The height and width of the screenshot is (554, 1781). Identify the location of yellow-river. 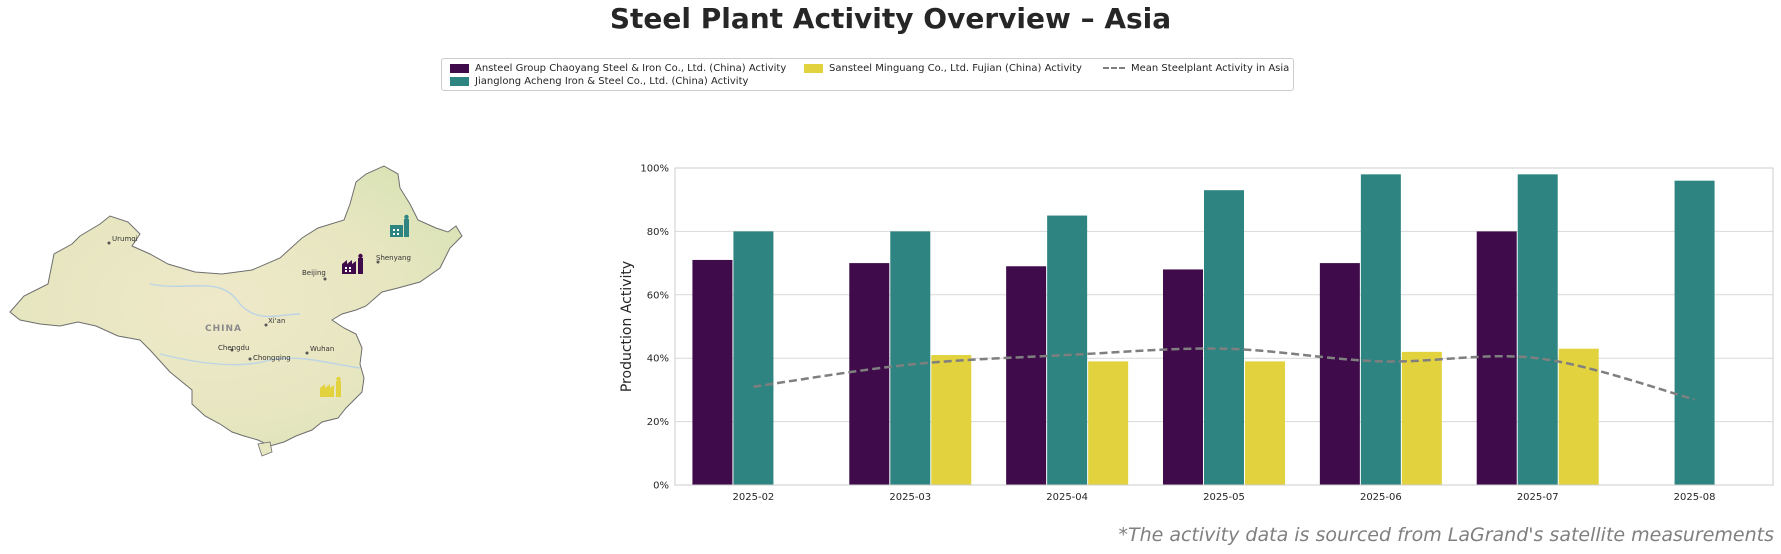
(225, 300).